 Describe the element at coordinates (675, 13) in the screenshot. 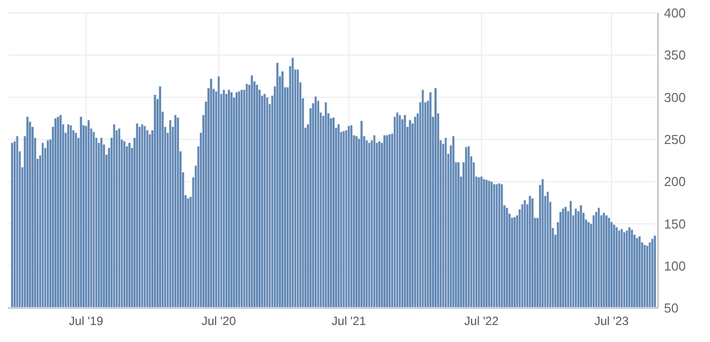

I see `y-tick-label: 400` at that location.